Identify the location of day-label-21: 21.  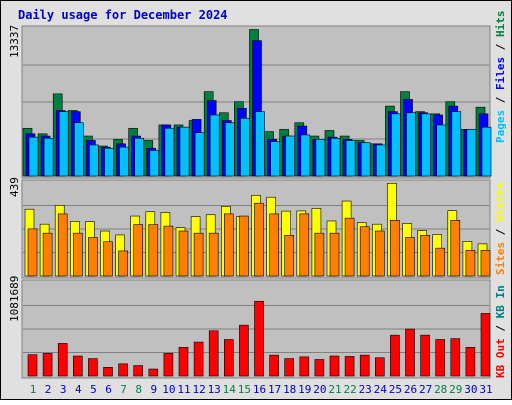
(334, 389).